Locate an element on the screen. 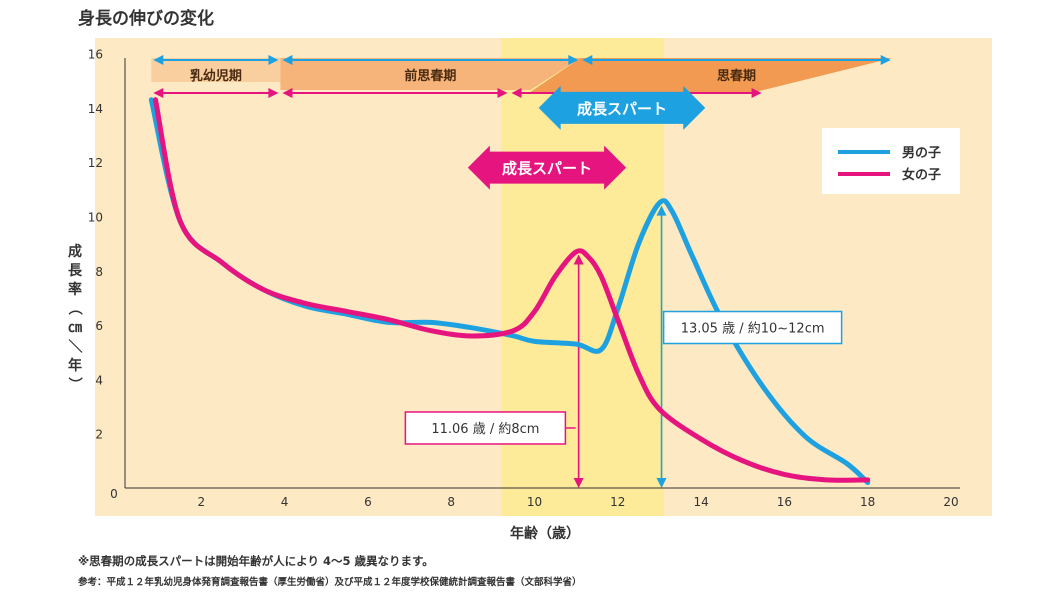  page-title: 身長の伸びの変化 is located at coordinates (146, 19).